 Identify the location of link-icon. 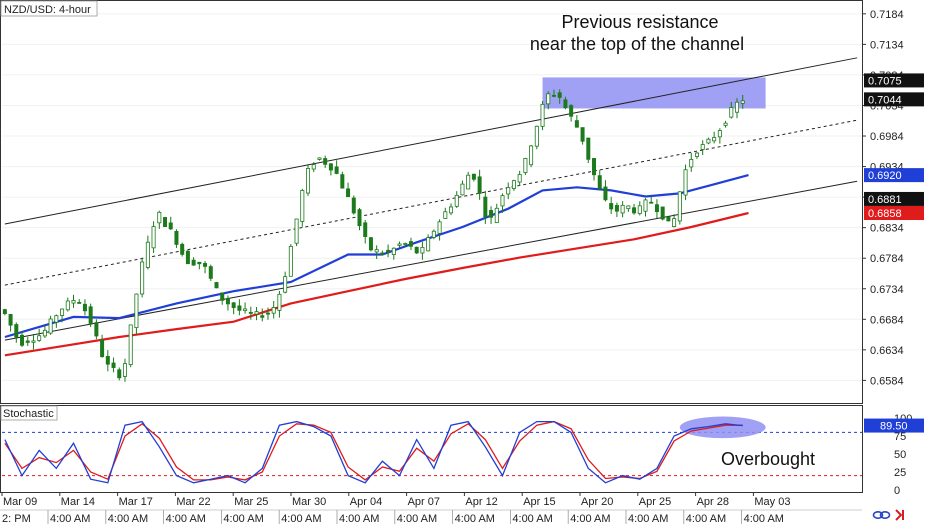
(881, 515).